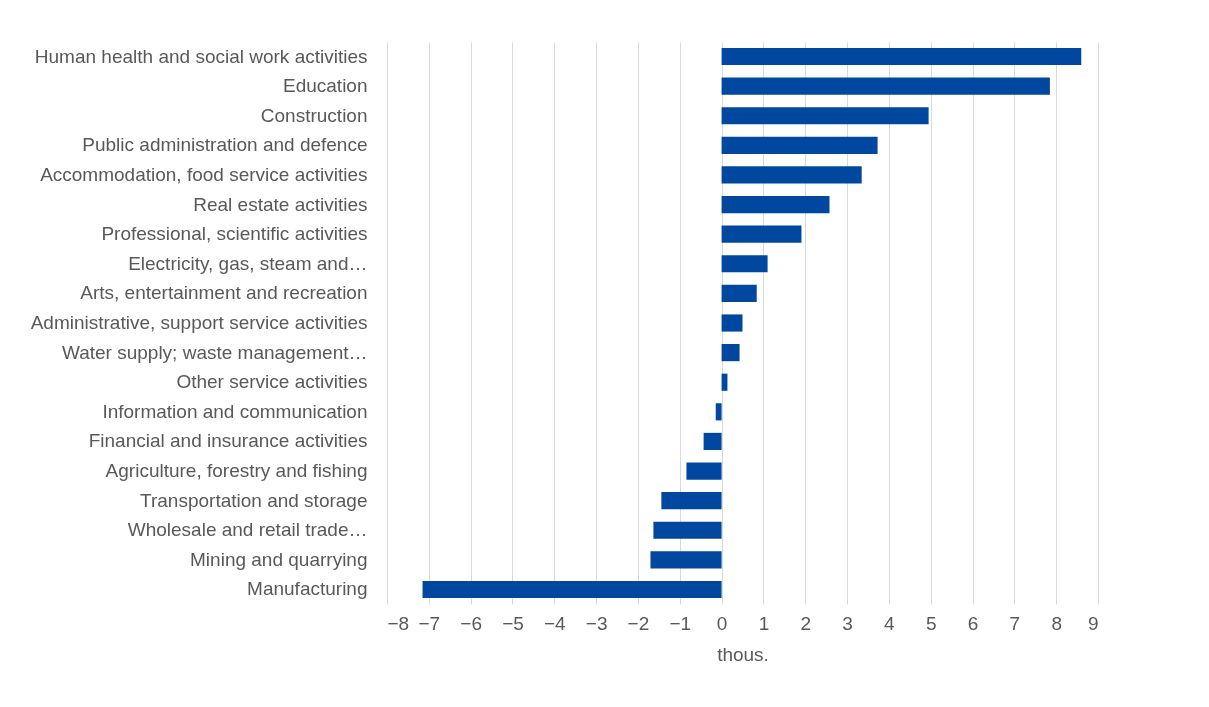  I want to click on y-tick-label: Public administration and defence, so click(225, 145).